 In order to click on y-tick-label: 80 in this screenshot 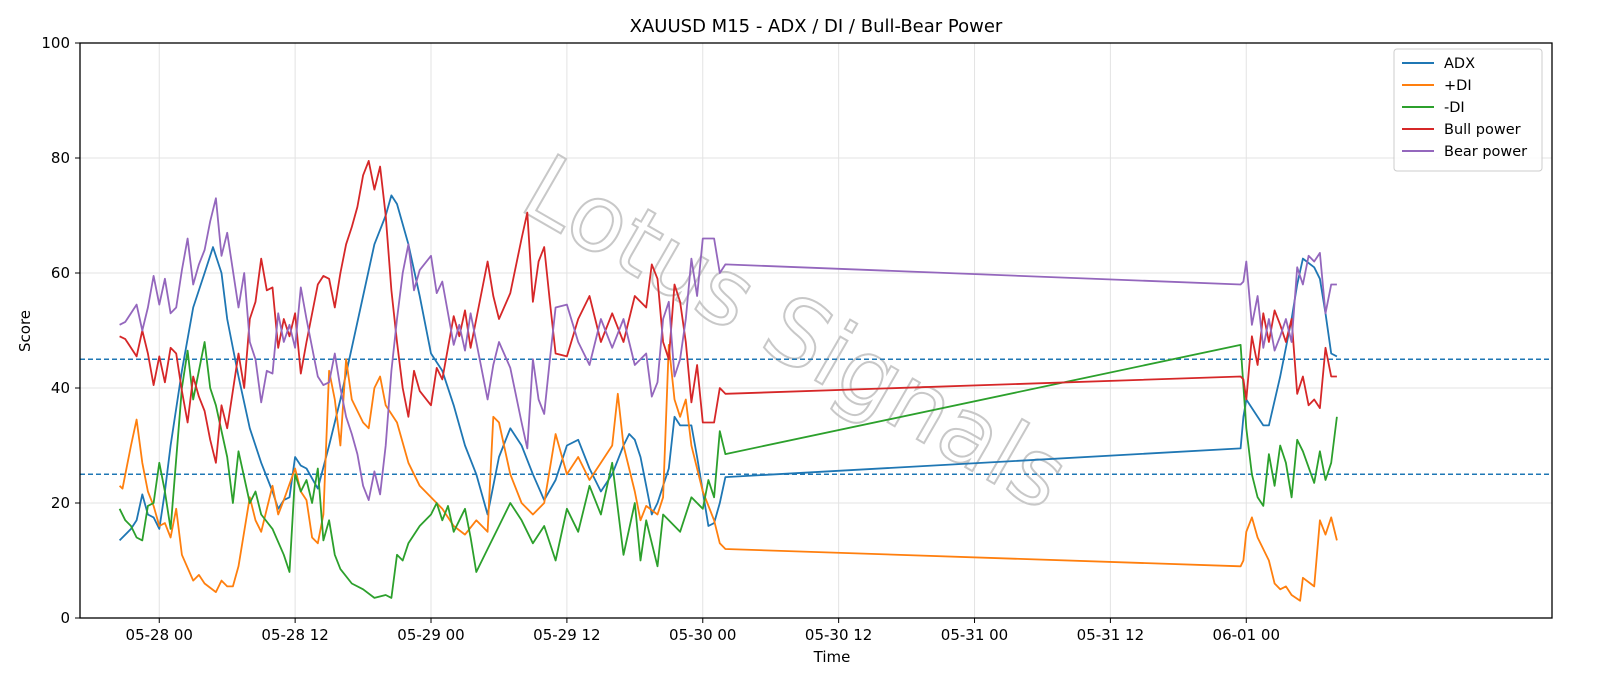, I will do `click(60, 158)`.